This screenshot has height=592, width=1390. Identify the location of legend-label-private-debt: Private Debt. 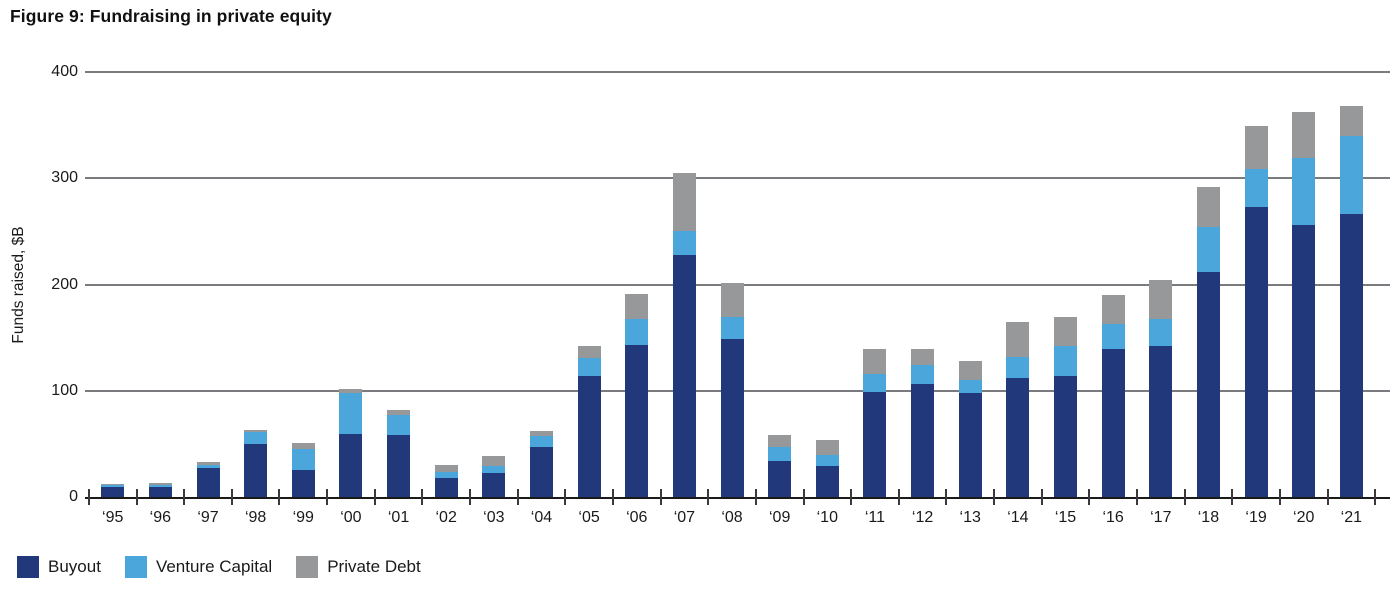
(374, 566).